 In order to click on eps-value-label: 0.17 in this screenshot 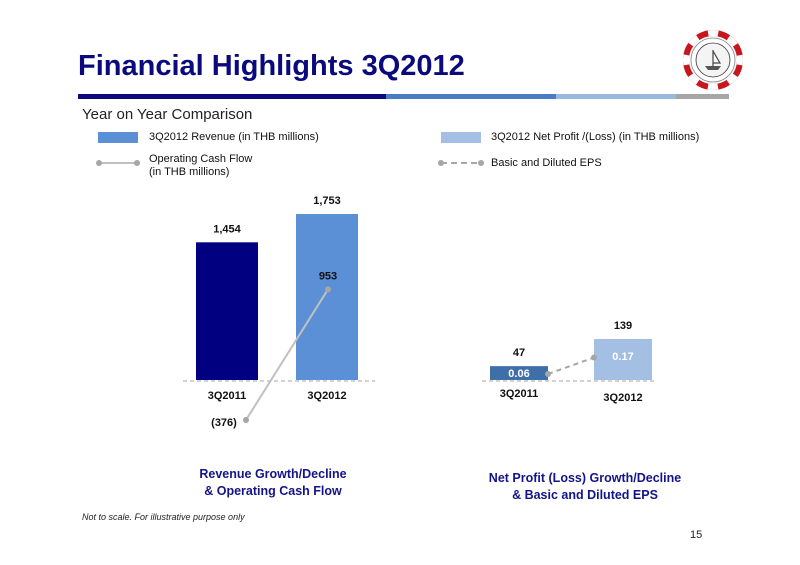, I will do `click(622, 357)`.